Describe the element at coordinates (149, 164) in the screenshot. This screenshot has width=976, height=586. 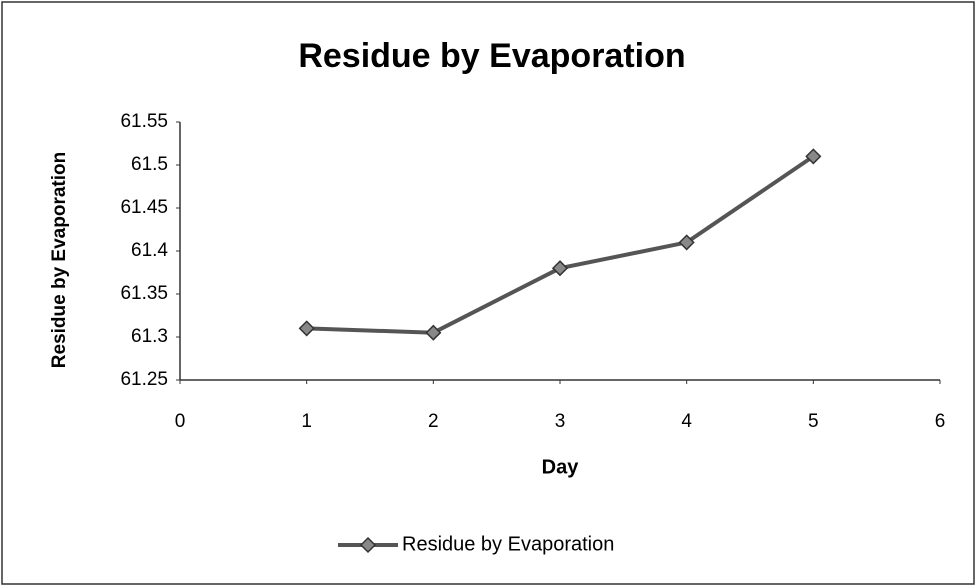
I see `y-tick-label: 61.5` at that location.